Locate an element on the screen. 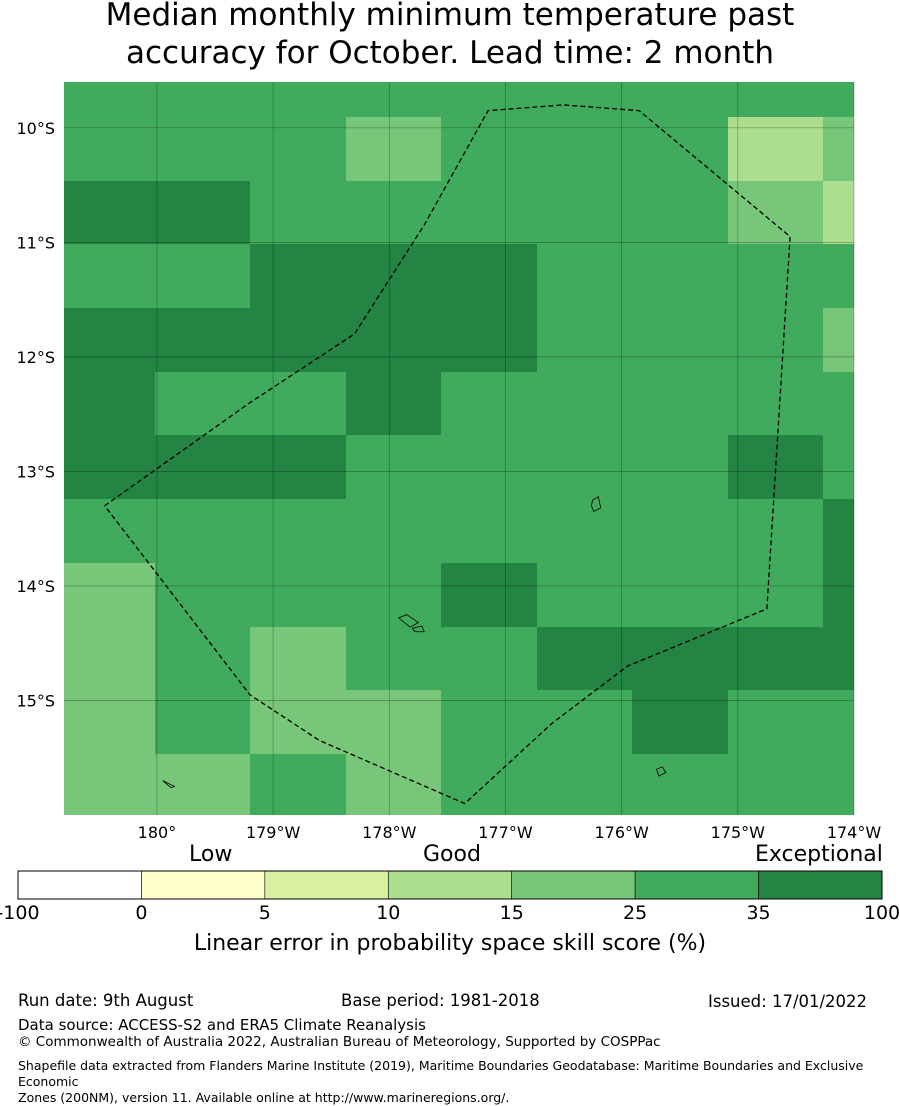  latitude-tick-label: 11°S is located at coordinates (35, 242).